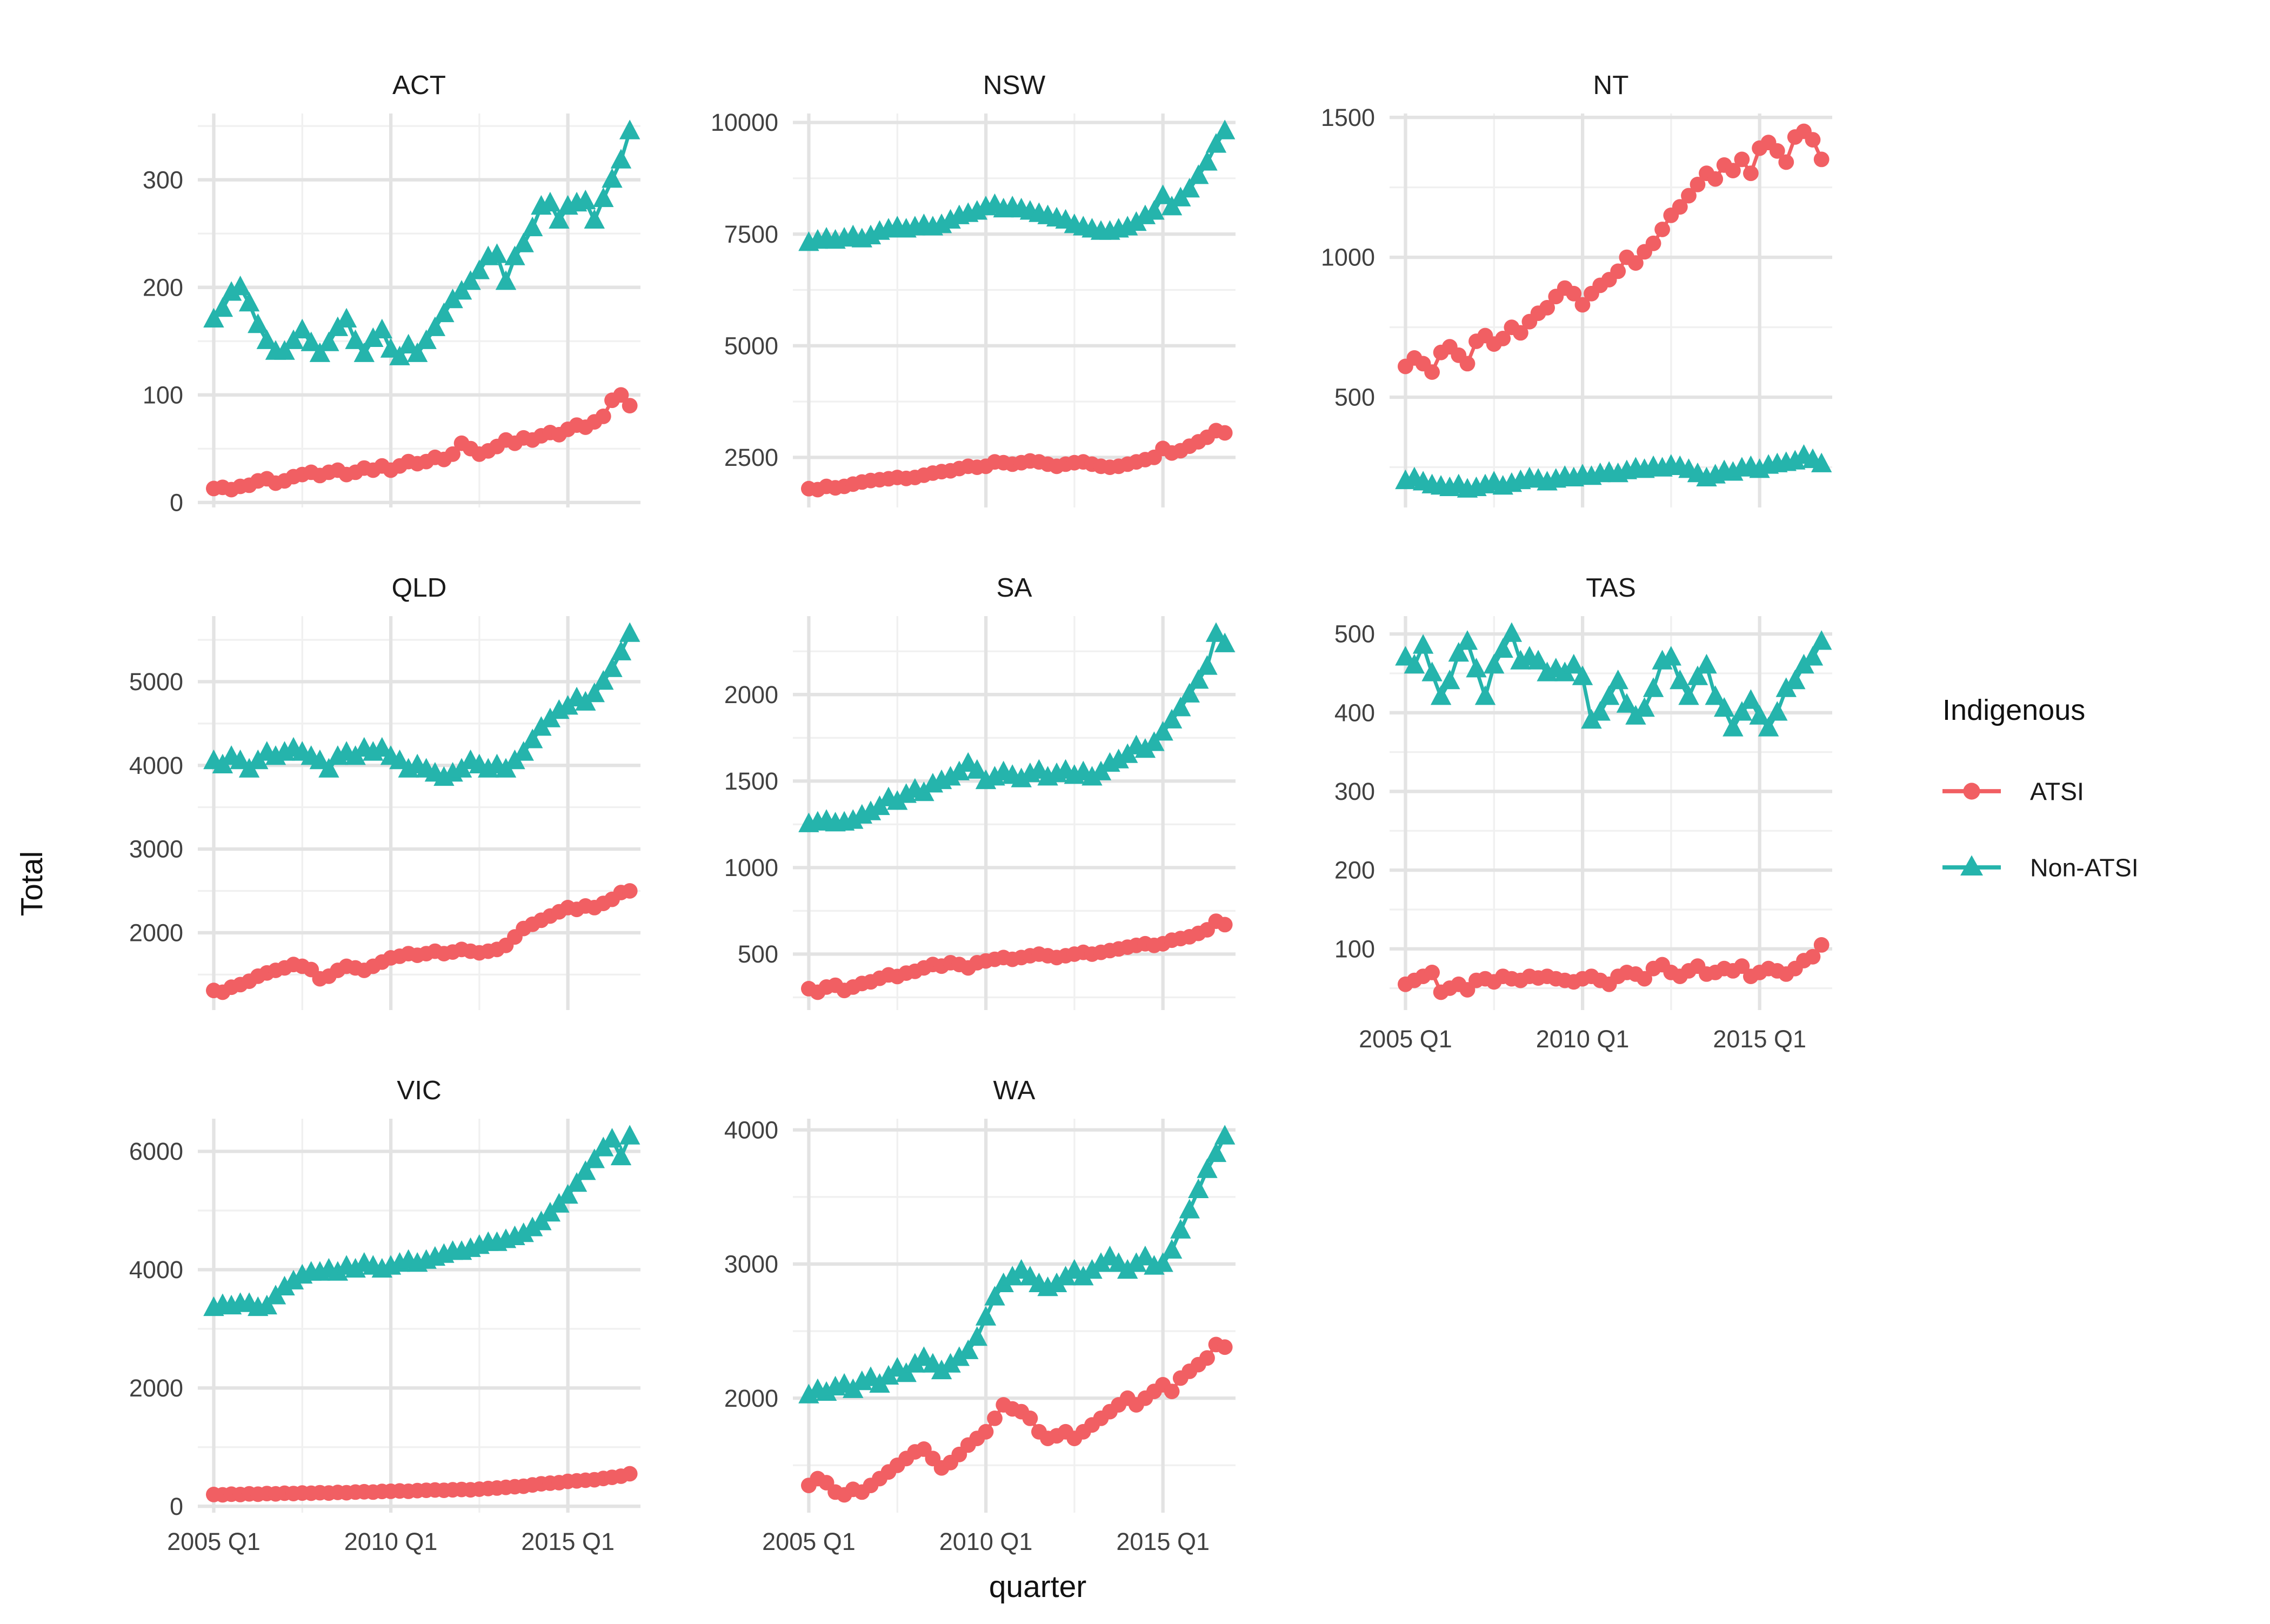 The image size is (2270, 1624). What do you see at coordinates (1971, 791) in the screenshot?
I see `circle-icon` at bounding box center [1971, 791].